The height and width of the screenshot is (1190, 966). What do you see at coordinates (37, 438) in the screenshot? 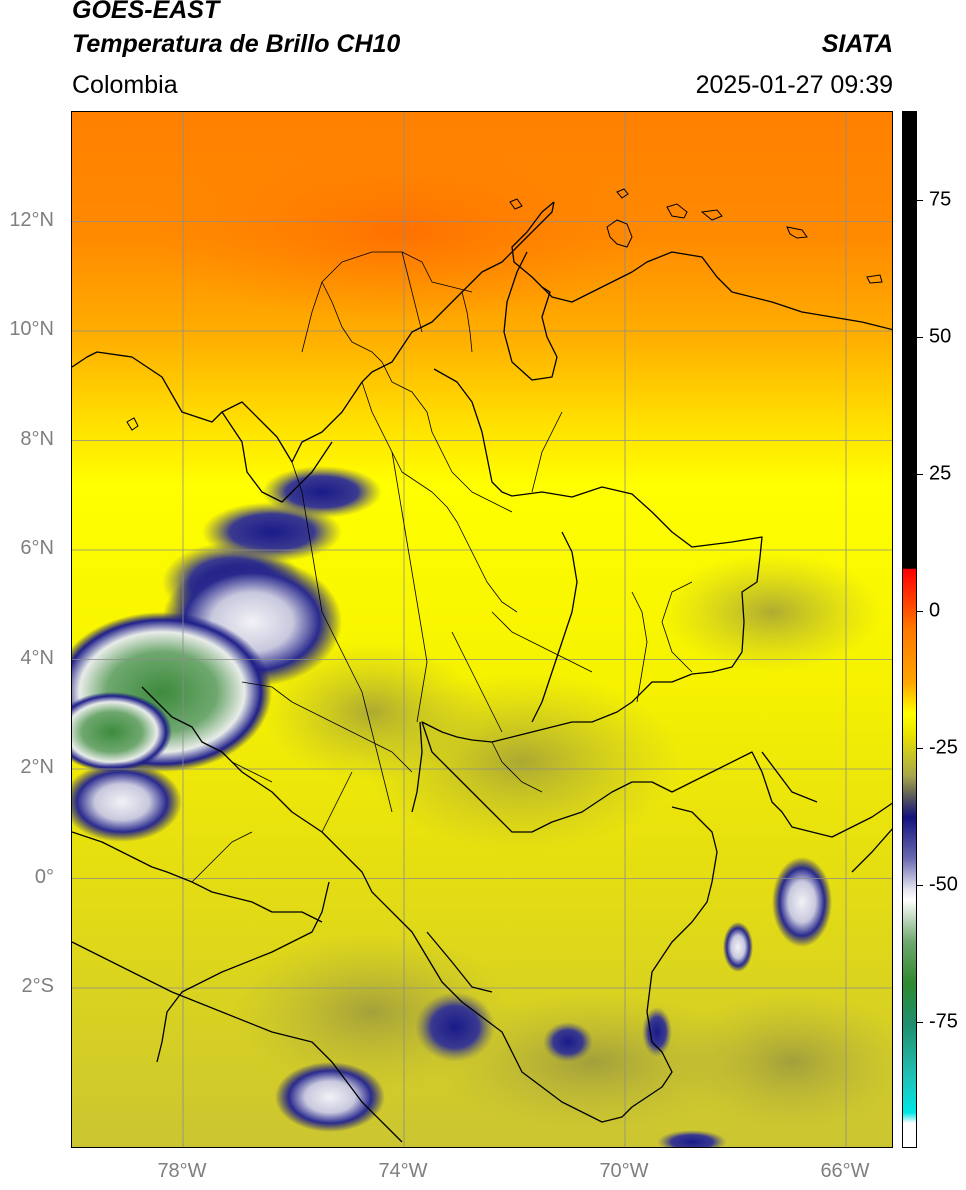
I see `latitude-label: 8°N` at bounding box center [37, 438].